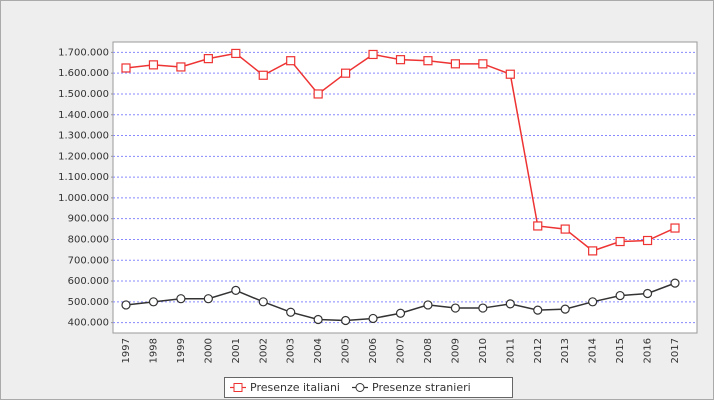 Image resolution: width=714 pixels, height=400 pixels. What do you see at coordinates (401, 350) in the screenshot?
I see `x-tick-label: 2007` at bounding box center [401, 350].